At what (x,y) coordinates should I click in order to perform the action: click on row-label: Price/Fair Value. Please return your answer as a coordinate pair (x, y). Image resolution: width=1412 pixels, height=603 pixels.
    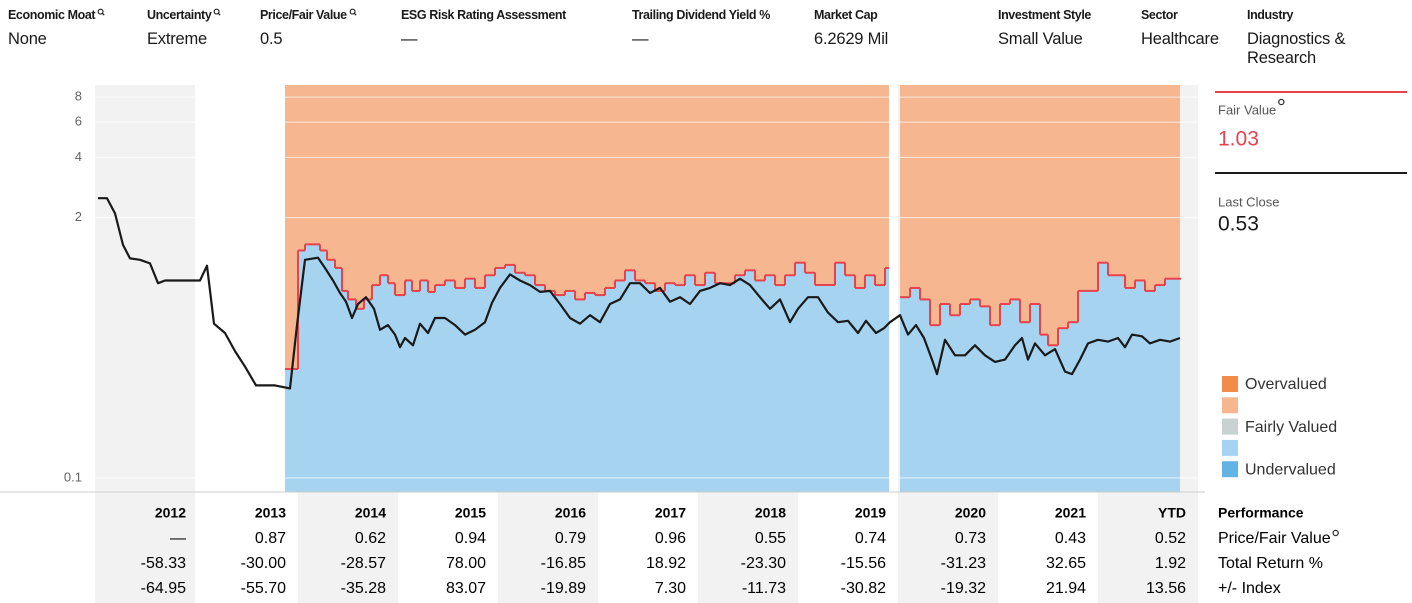
    Looking at the image, I should click on (1274, 538).